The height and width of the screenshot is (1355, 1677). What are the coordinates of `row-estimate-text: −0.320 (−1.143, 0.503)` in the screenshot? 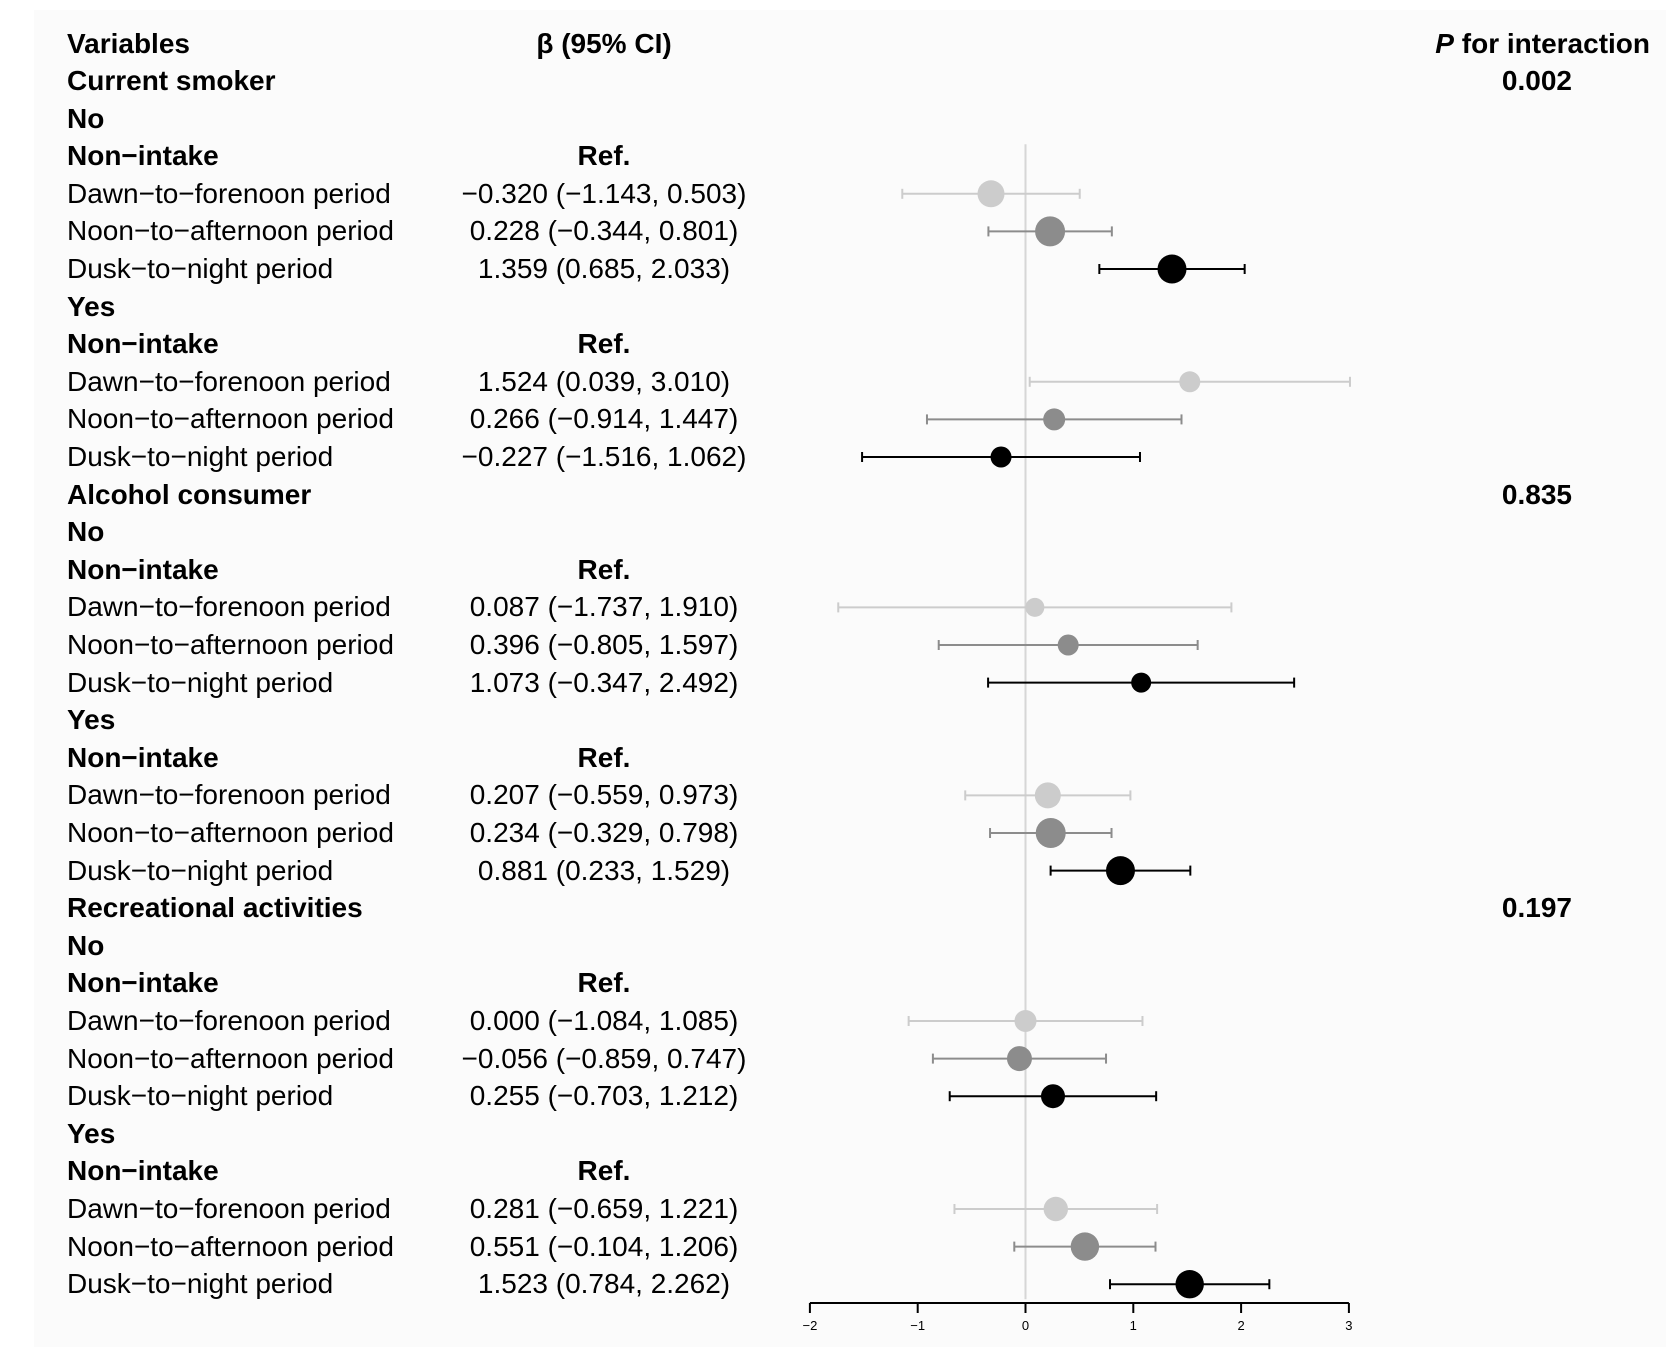 It's located at (604, 193).